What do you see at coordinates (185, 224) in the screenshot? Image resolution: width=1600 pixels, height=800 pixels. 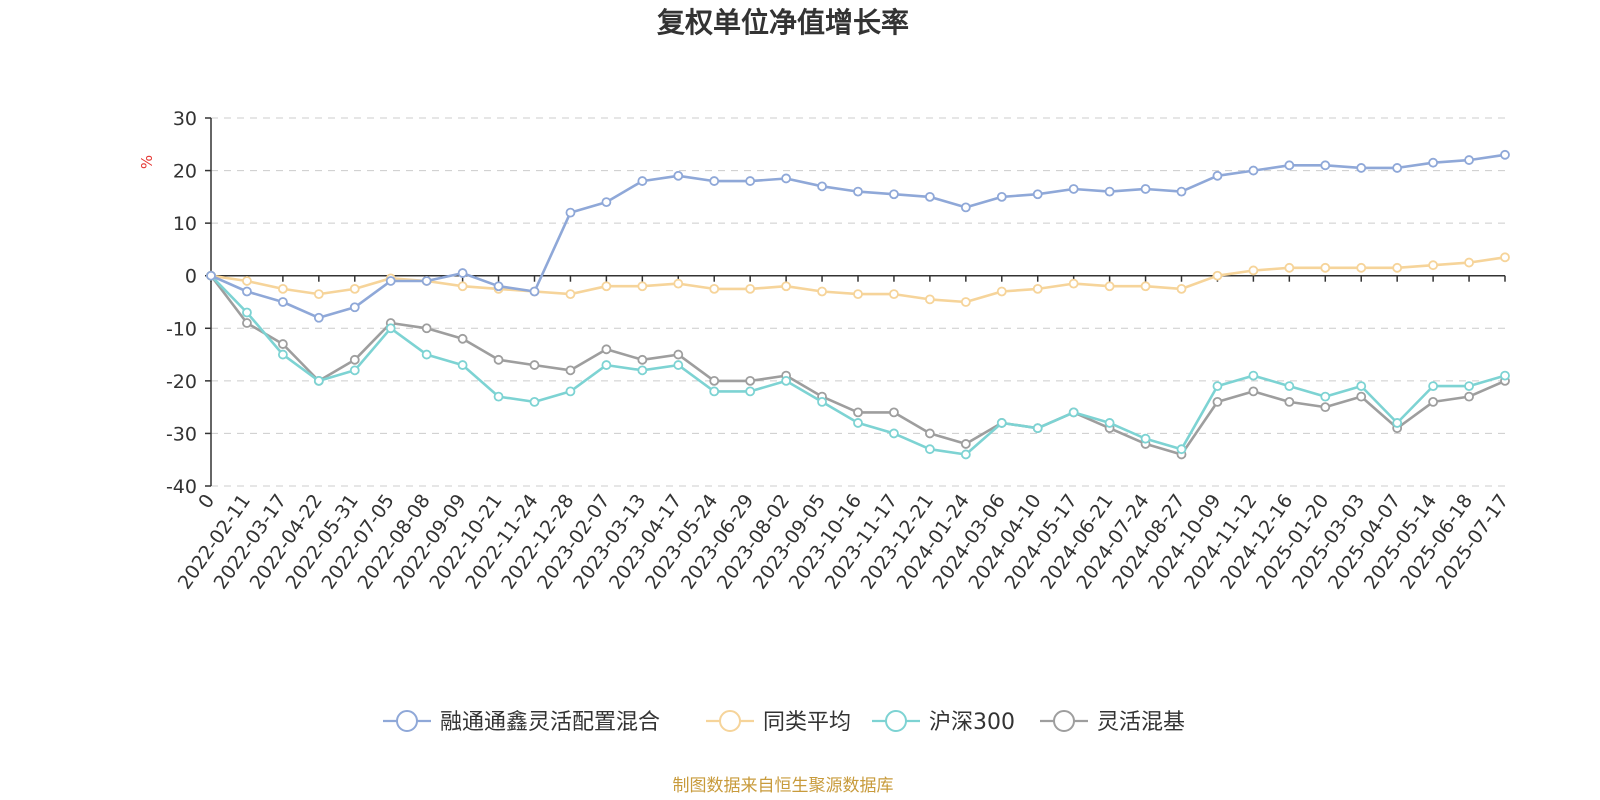 I see `y-tick-label: 10` at bounding box center [185, 224].